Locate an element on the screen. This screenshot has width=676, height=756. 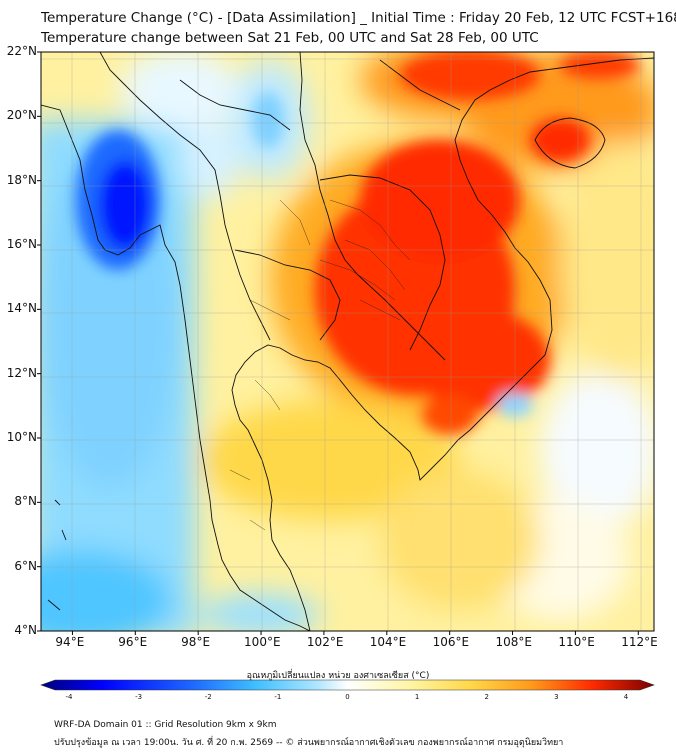
lat-label: 18°N is located at coordinates (21, 179).